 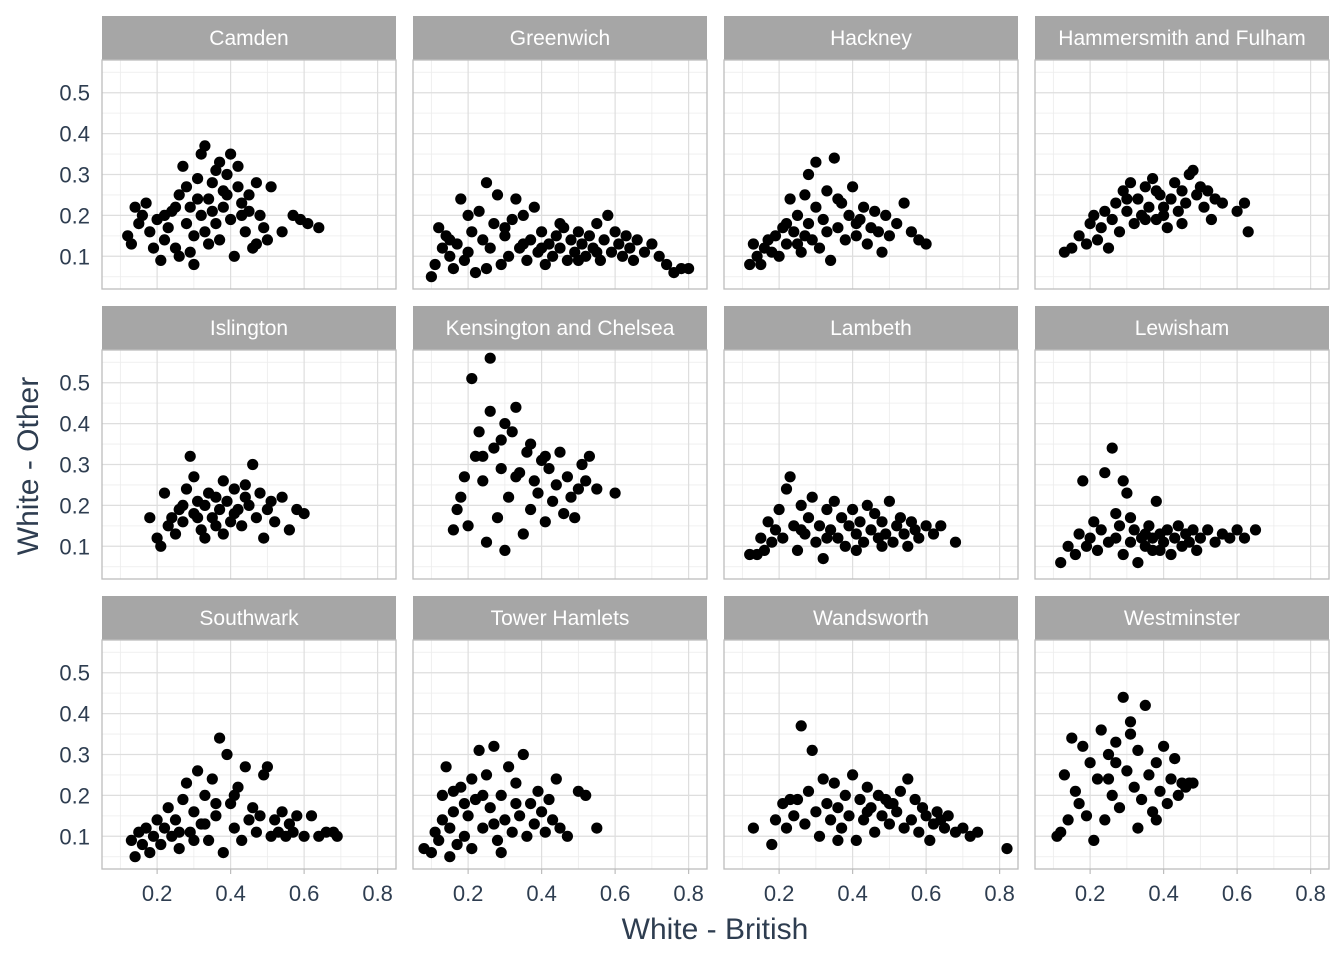 I want to click on facet-strip-label: Wandsworth, so click(x=871, y=618).